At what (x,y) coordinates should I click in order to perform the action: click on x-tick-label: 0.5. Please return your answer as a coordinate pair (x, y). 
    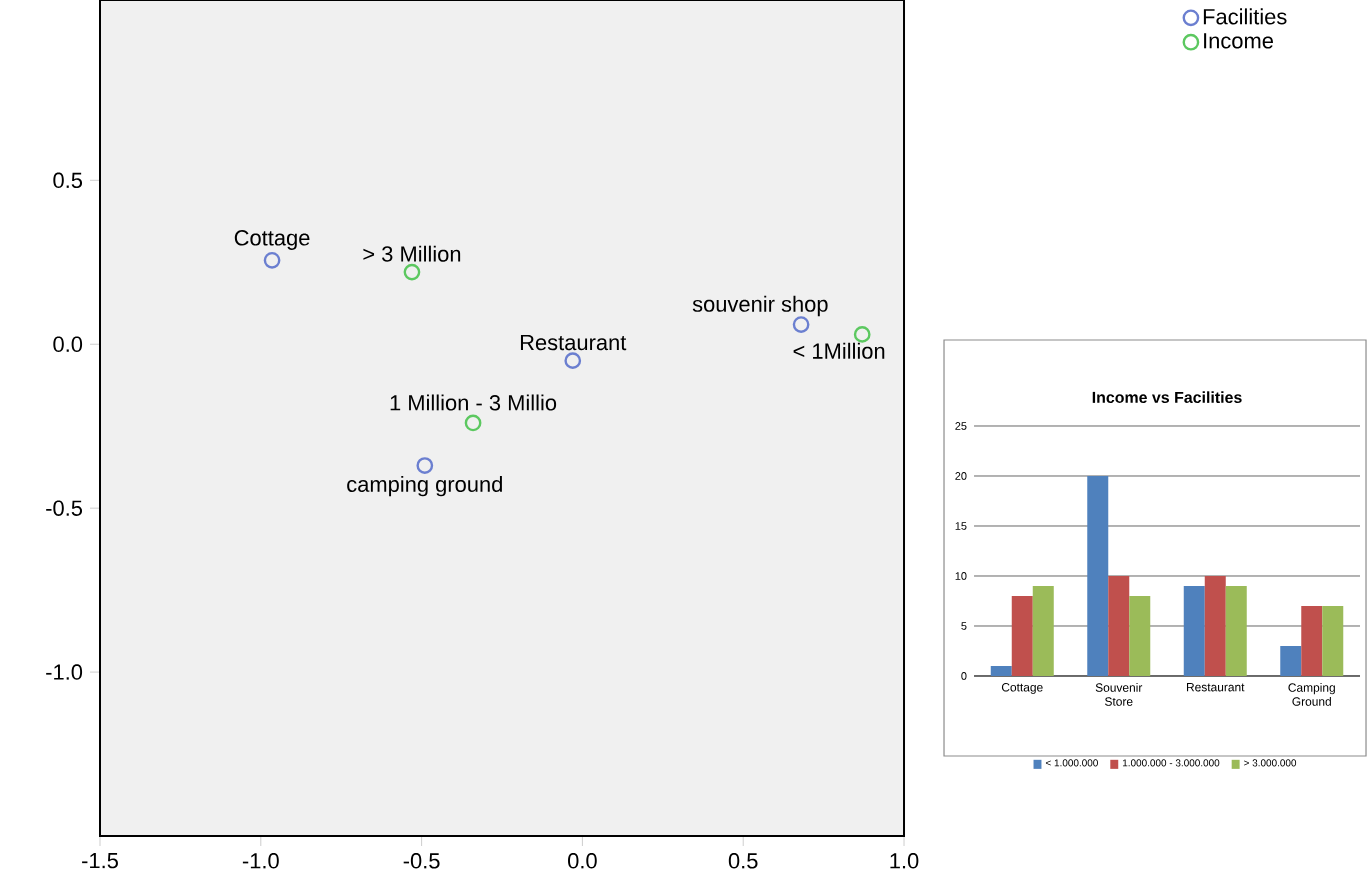
    Looking at the image, I should click on (743, 861).